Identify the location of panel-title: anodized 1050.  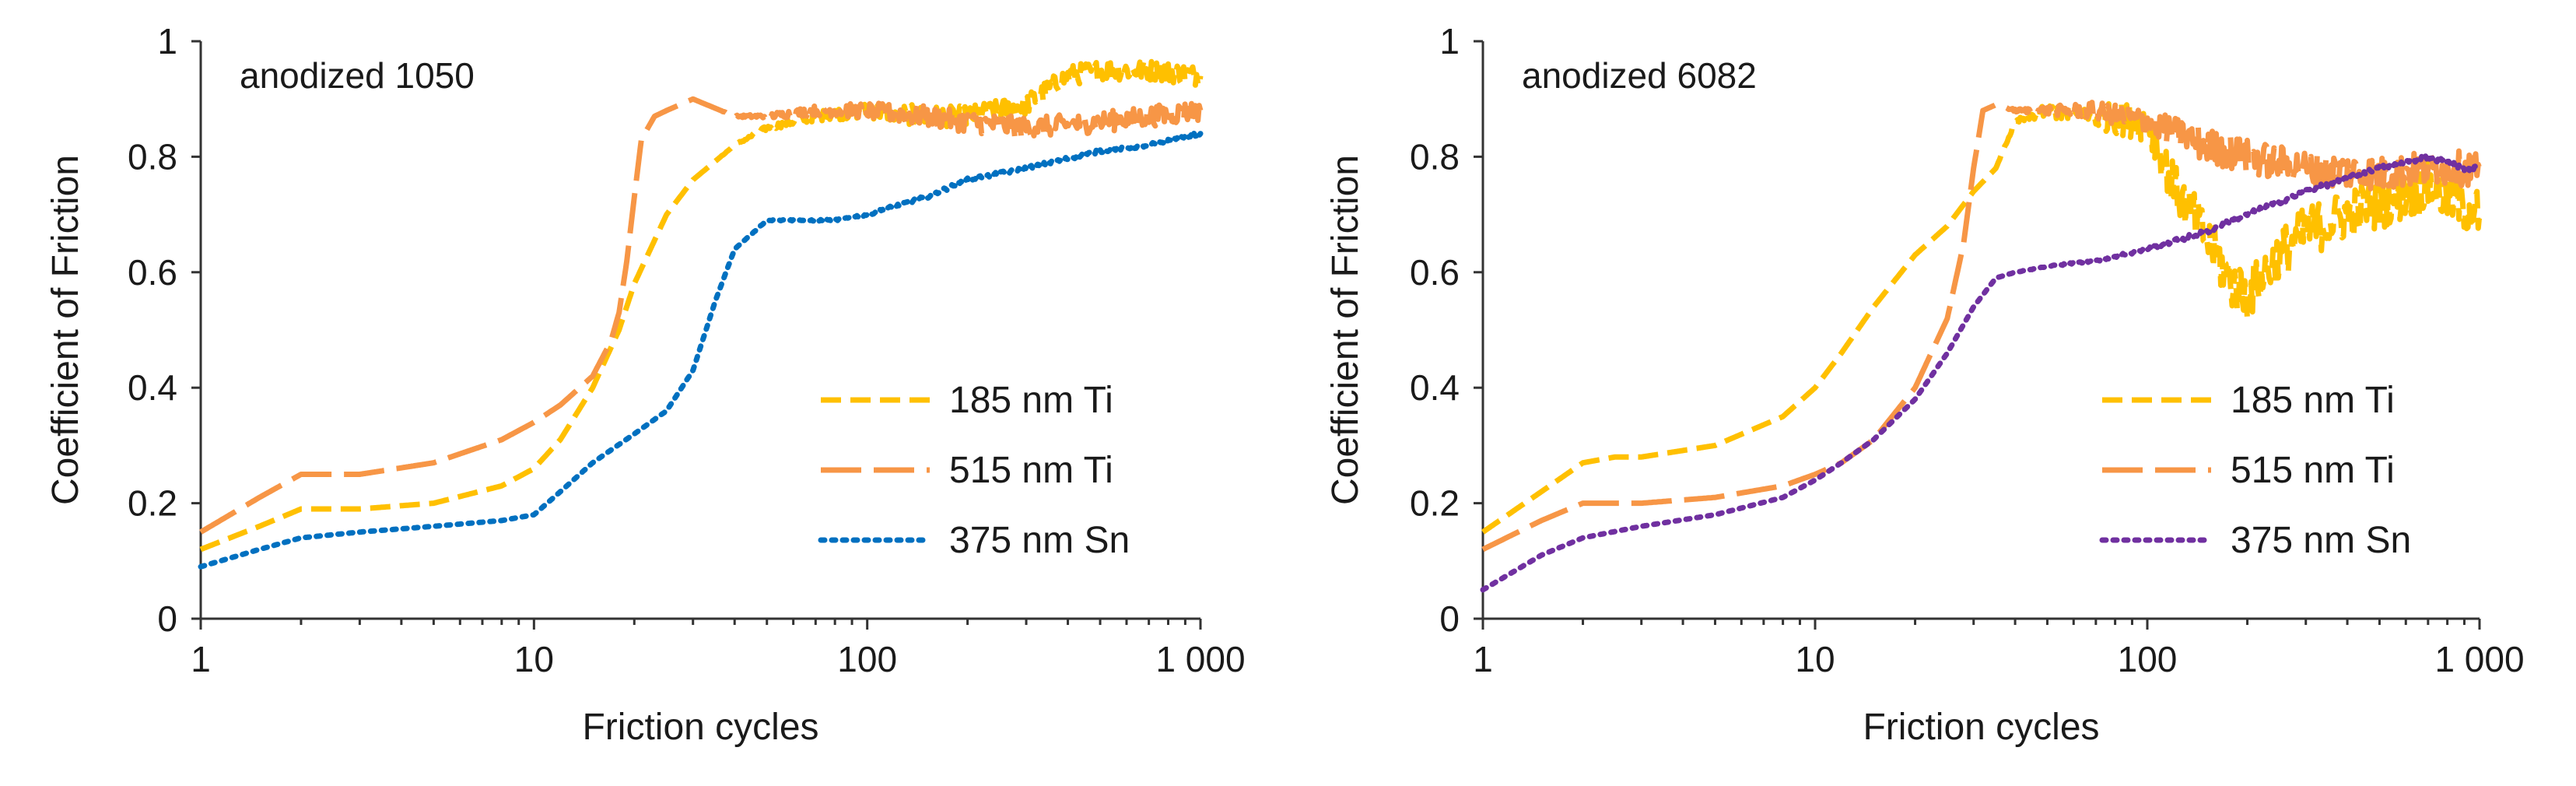
(357, 76).